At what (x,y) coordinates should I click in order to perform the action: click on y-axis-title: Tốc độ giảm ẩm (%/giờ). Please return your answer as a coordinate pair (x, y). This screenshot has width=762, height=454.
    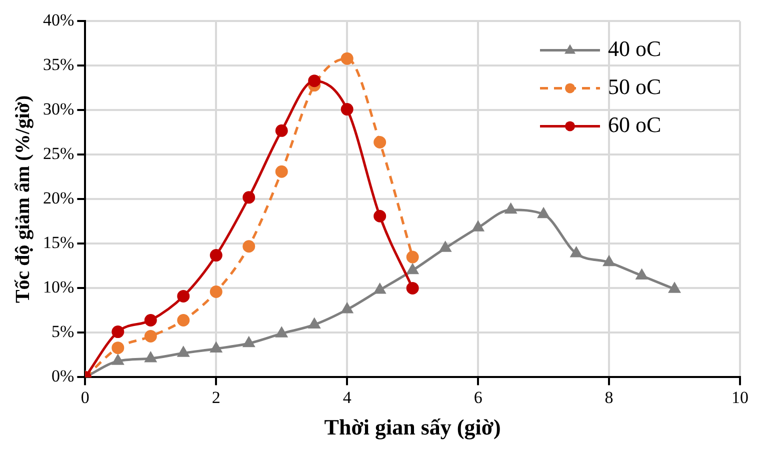
    Looking at the image, I should click on (23, 199).